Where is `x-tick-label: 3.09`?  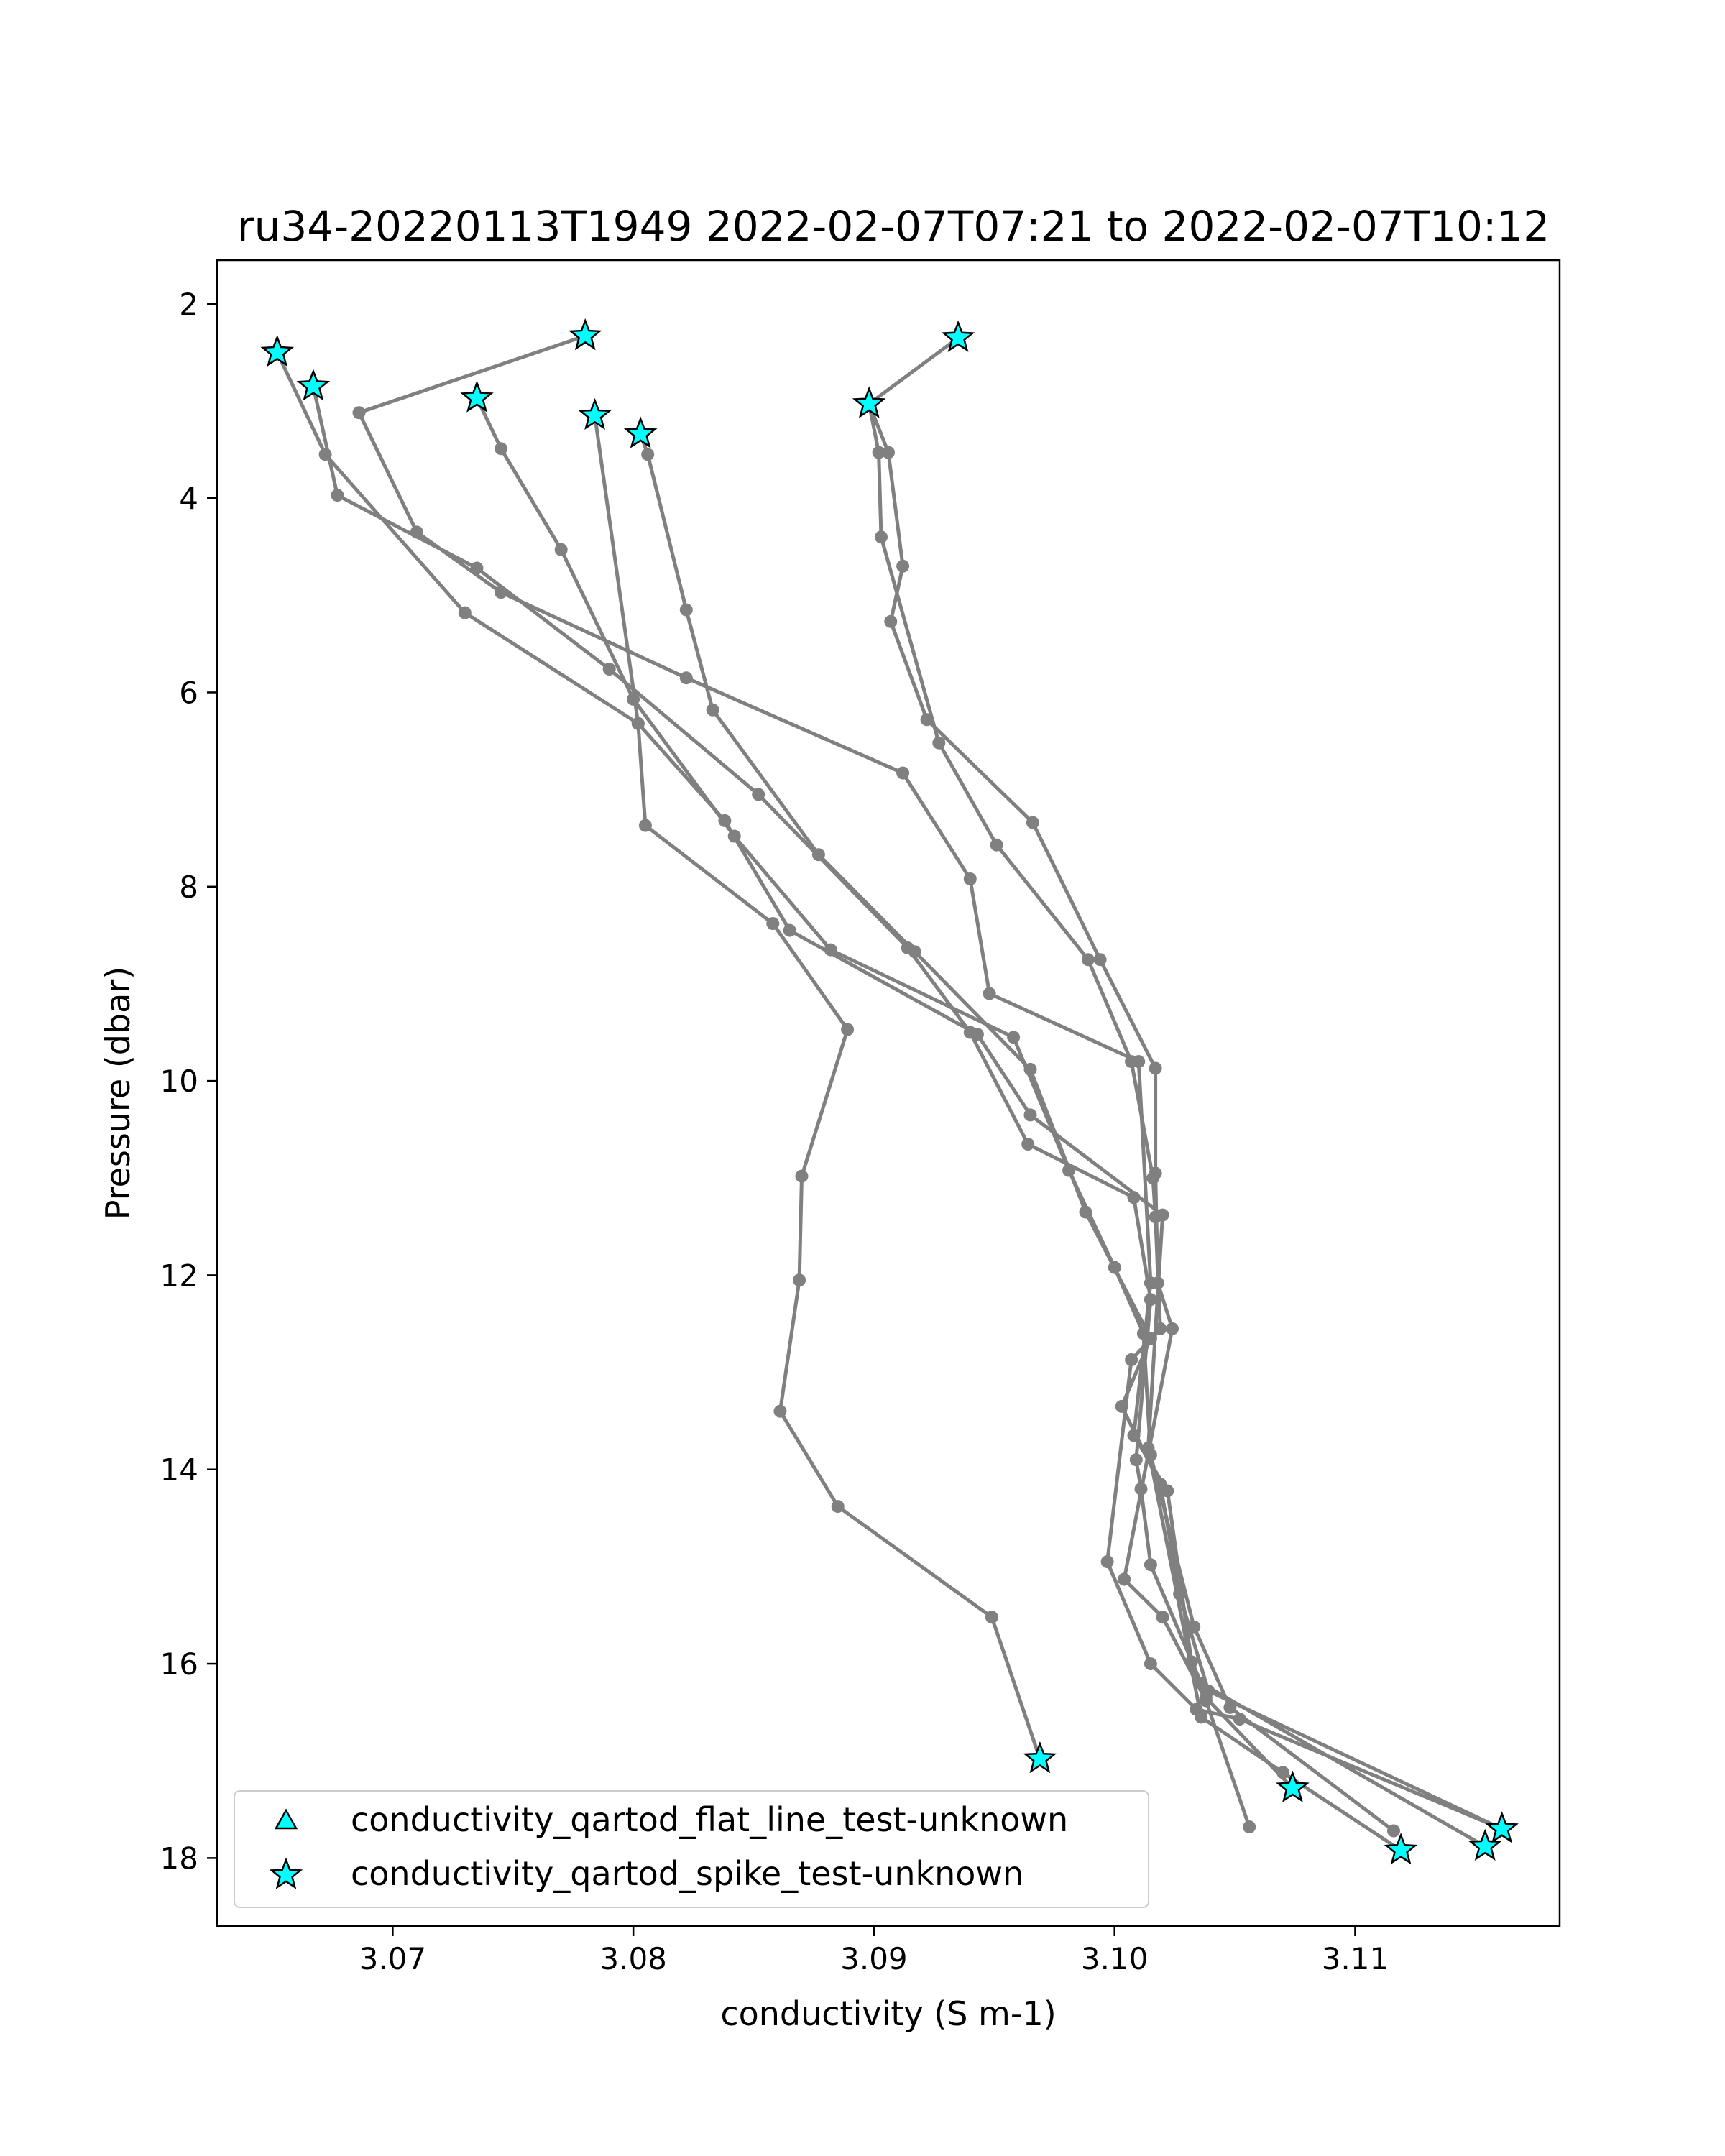
x-tick-label: 3.09 is located at coordinates (874, 1958).